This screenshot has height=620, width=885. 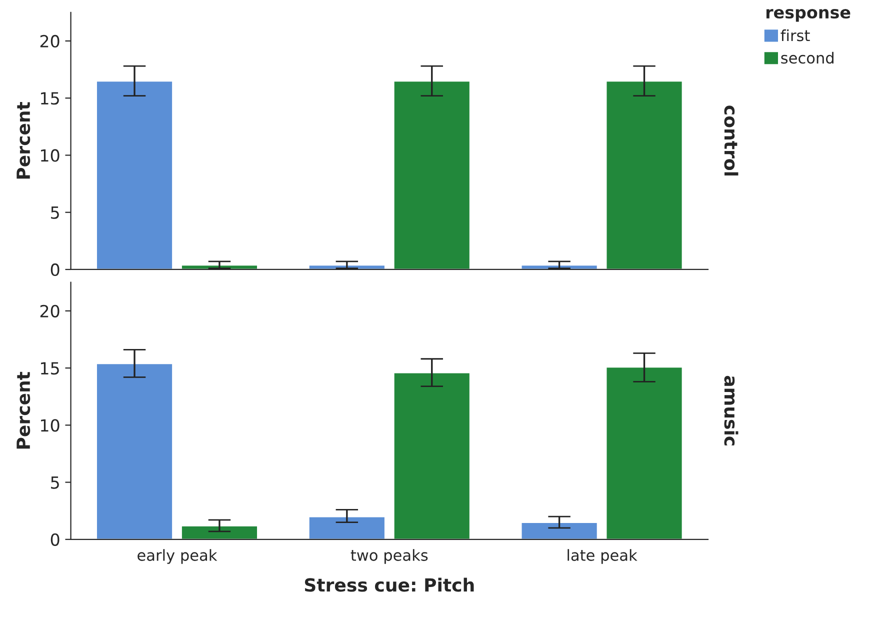 I want to click on x-tick-label: late peak, so click(x=603, y=556).